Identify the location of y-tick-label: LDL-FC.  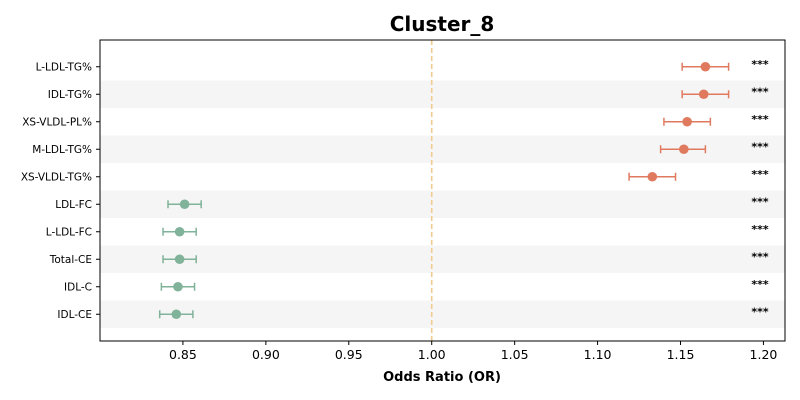
(73, 205).